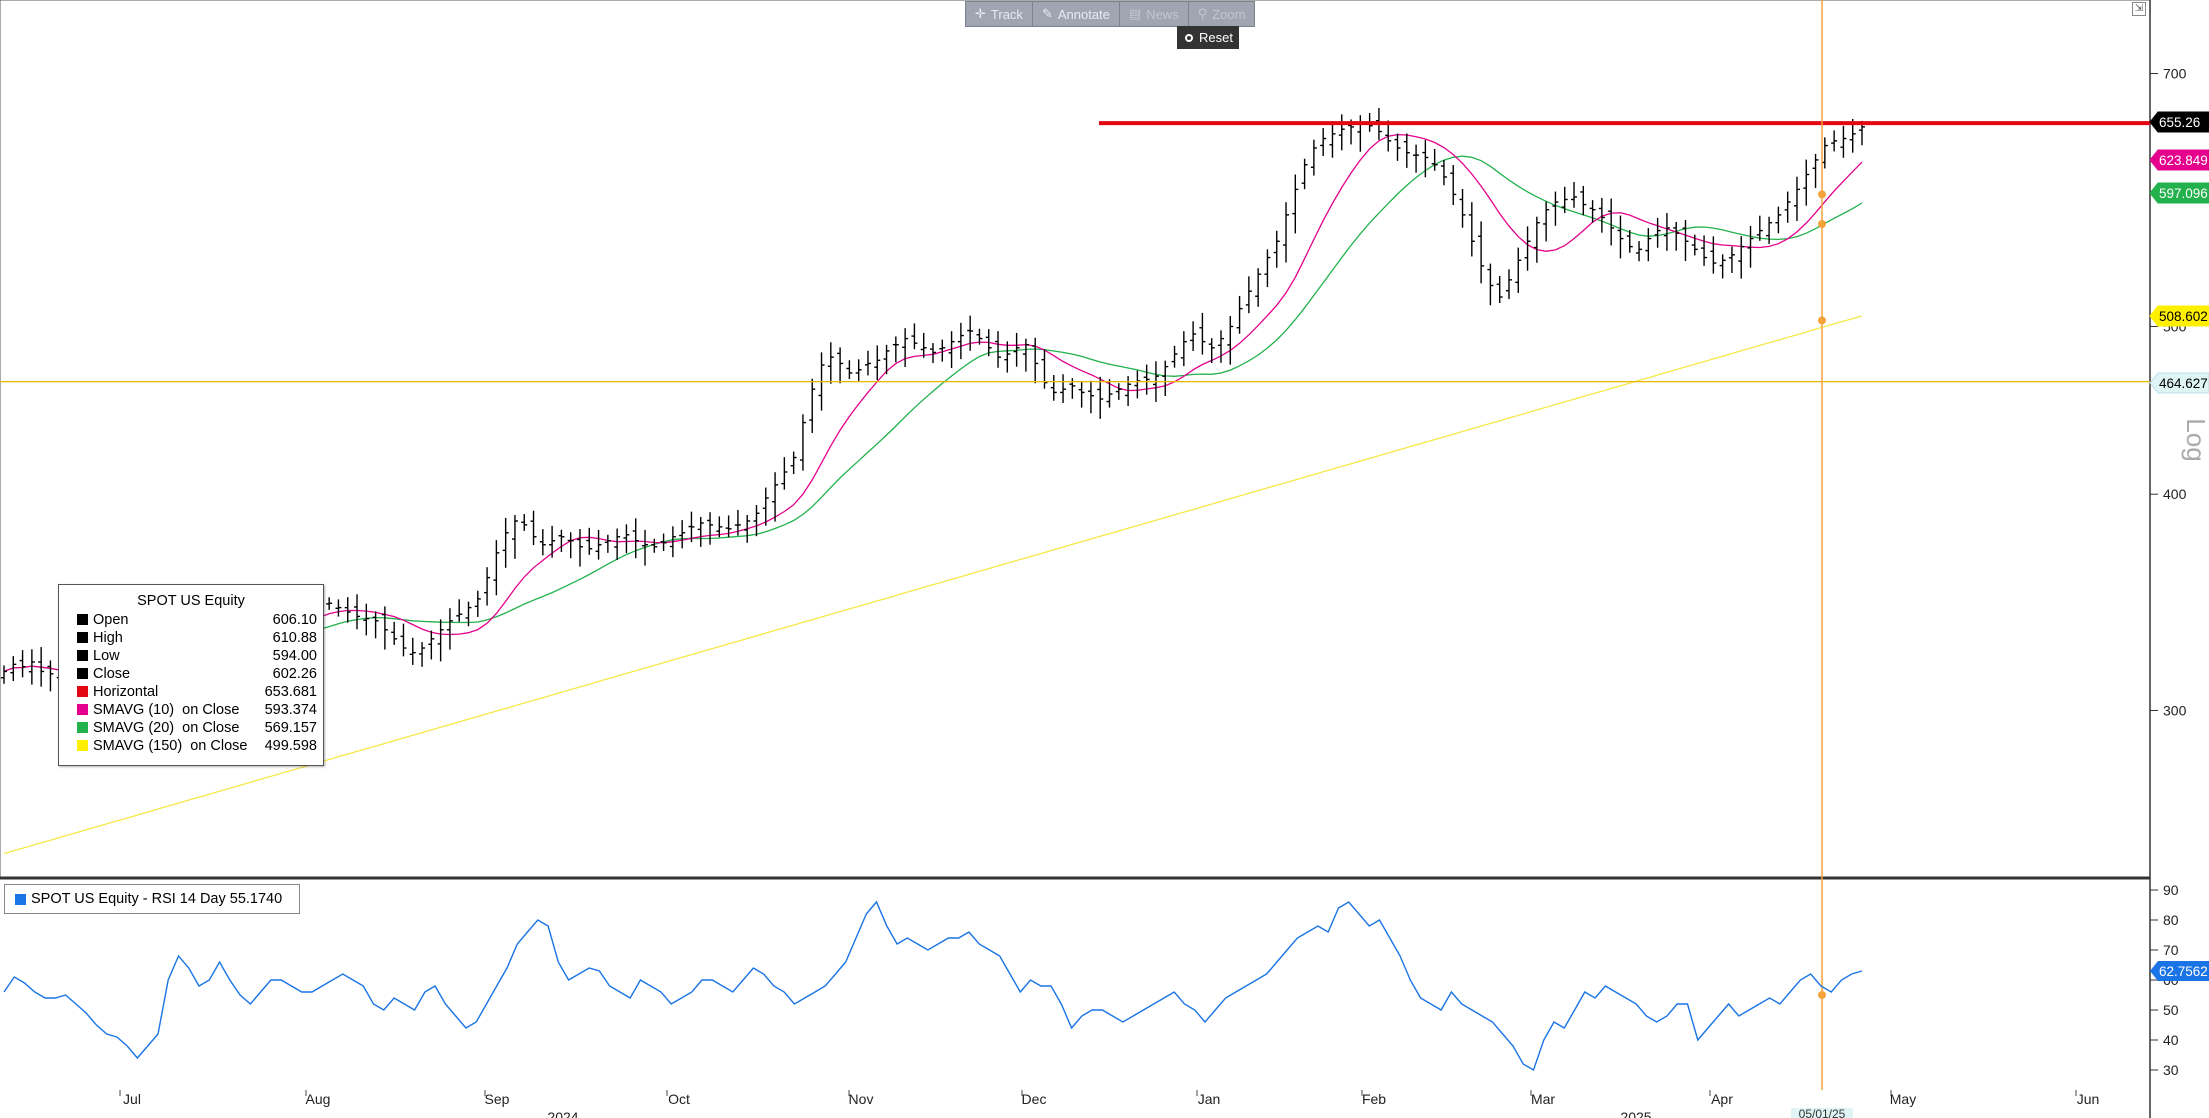  Describe the element at coordinates (197, 655) in the screenshot. I see `legend-row: Low 594.00` at that location.